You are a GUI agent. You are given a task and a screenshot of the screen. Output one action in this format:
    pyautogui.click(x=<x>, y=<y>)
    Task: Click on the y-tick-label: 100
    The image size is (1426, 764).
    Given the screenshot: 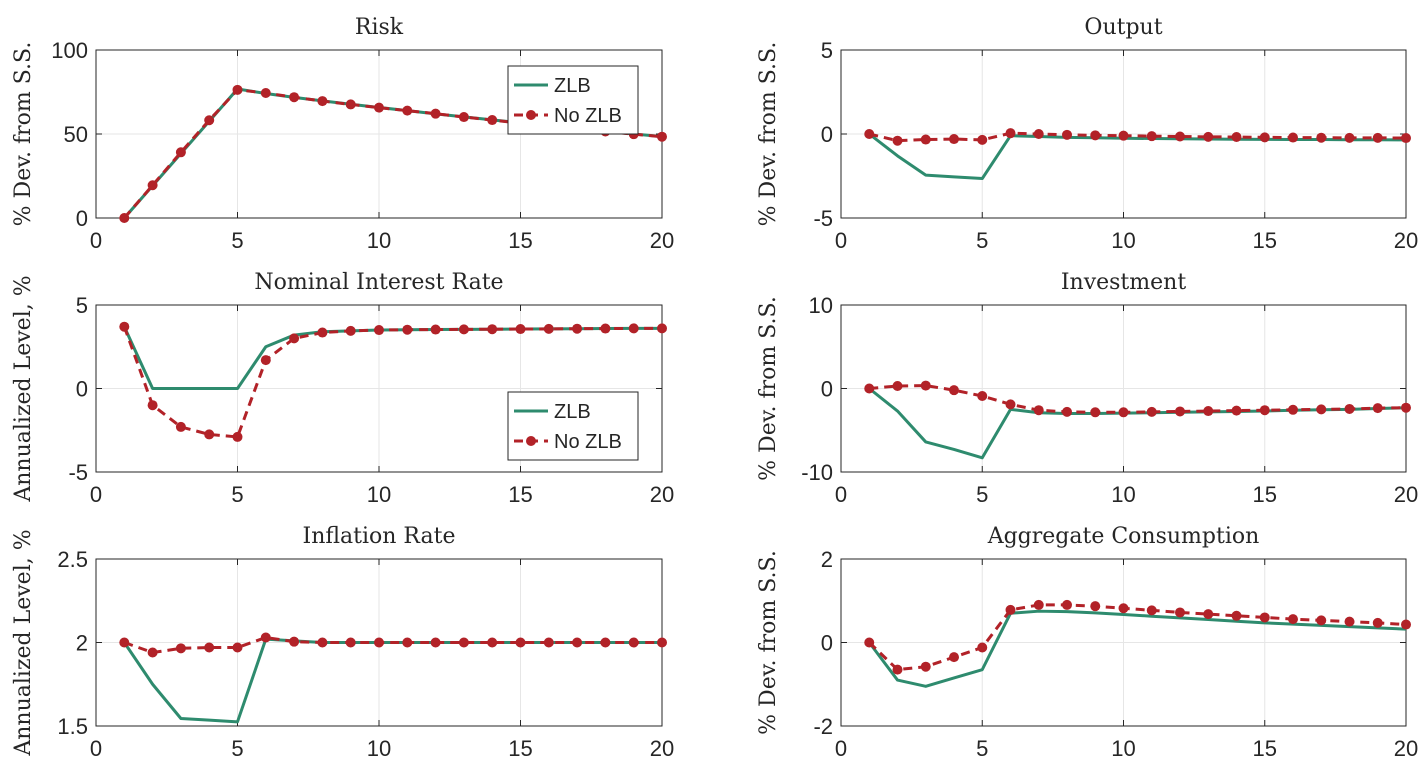 What is the action you would take?
    pyautogui.click(x=69, y=50)
    